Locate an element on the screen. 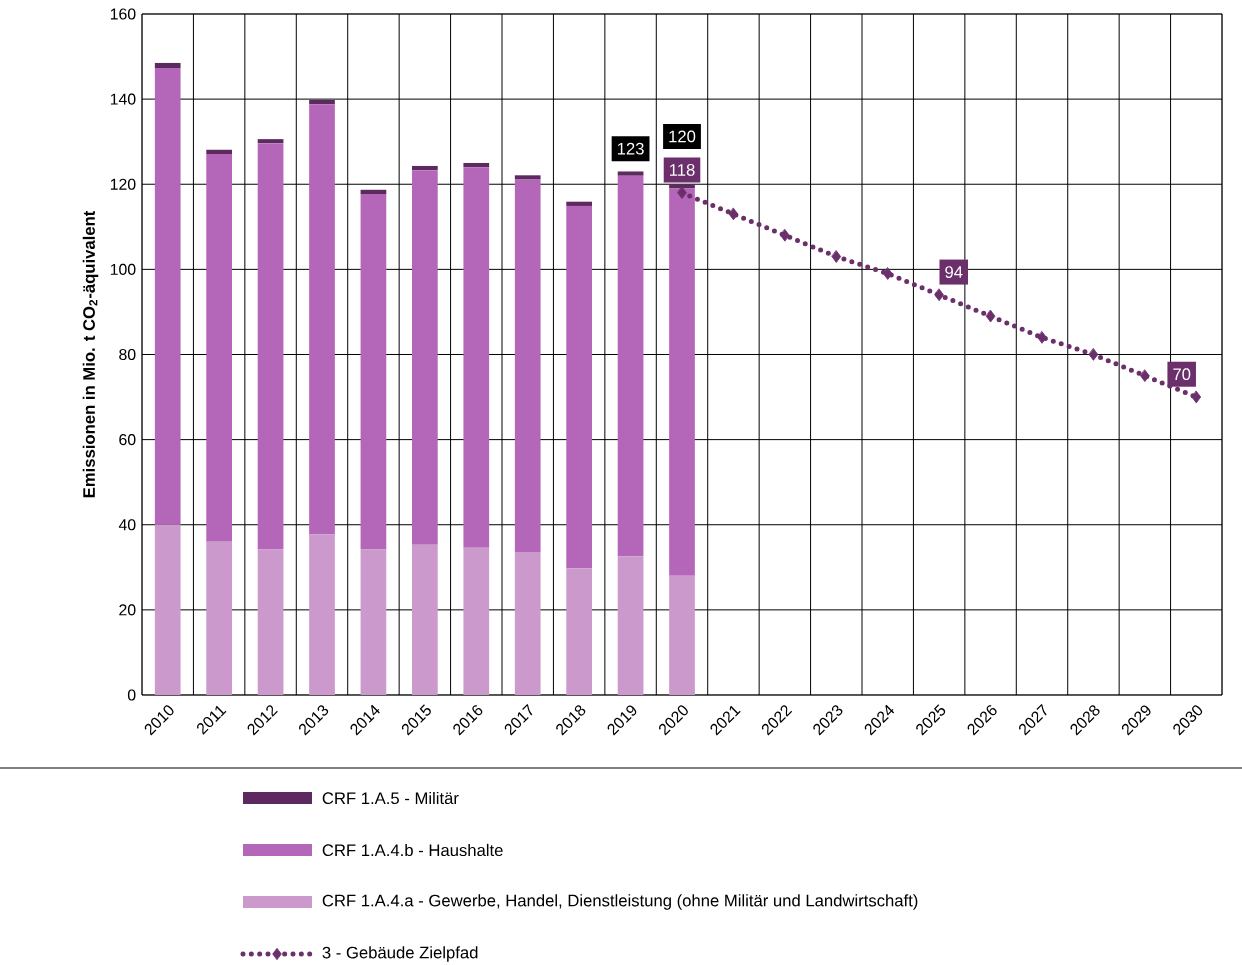  data-label: 94 is located at coordinates (954, 272).